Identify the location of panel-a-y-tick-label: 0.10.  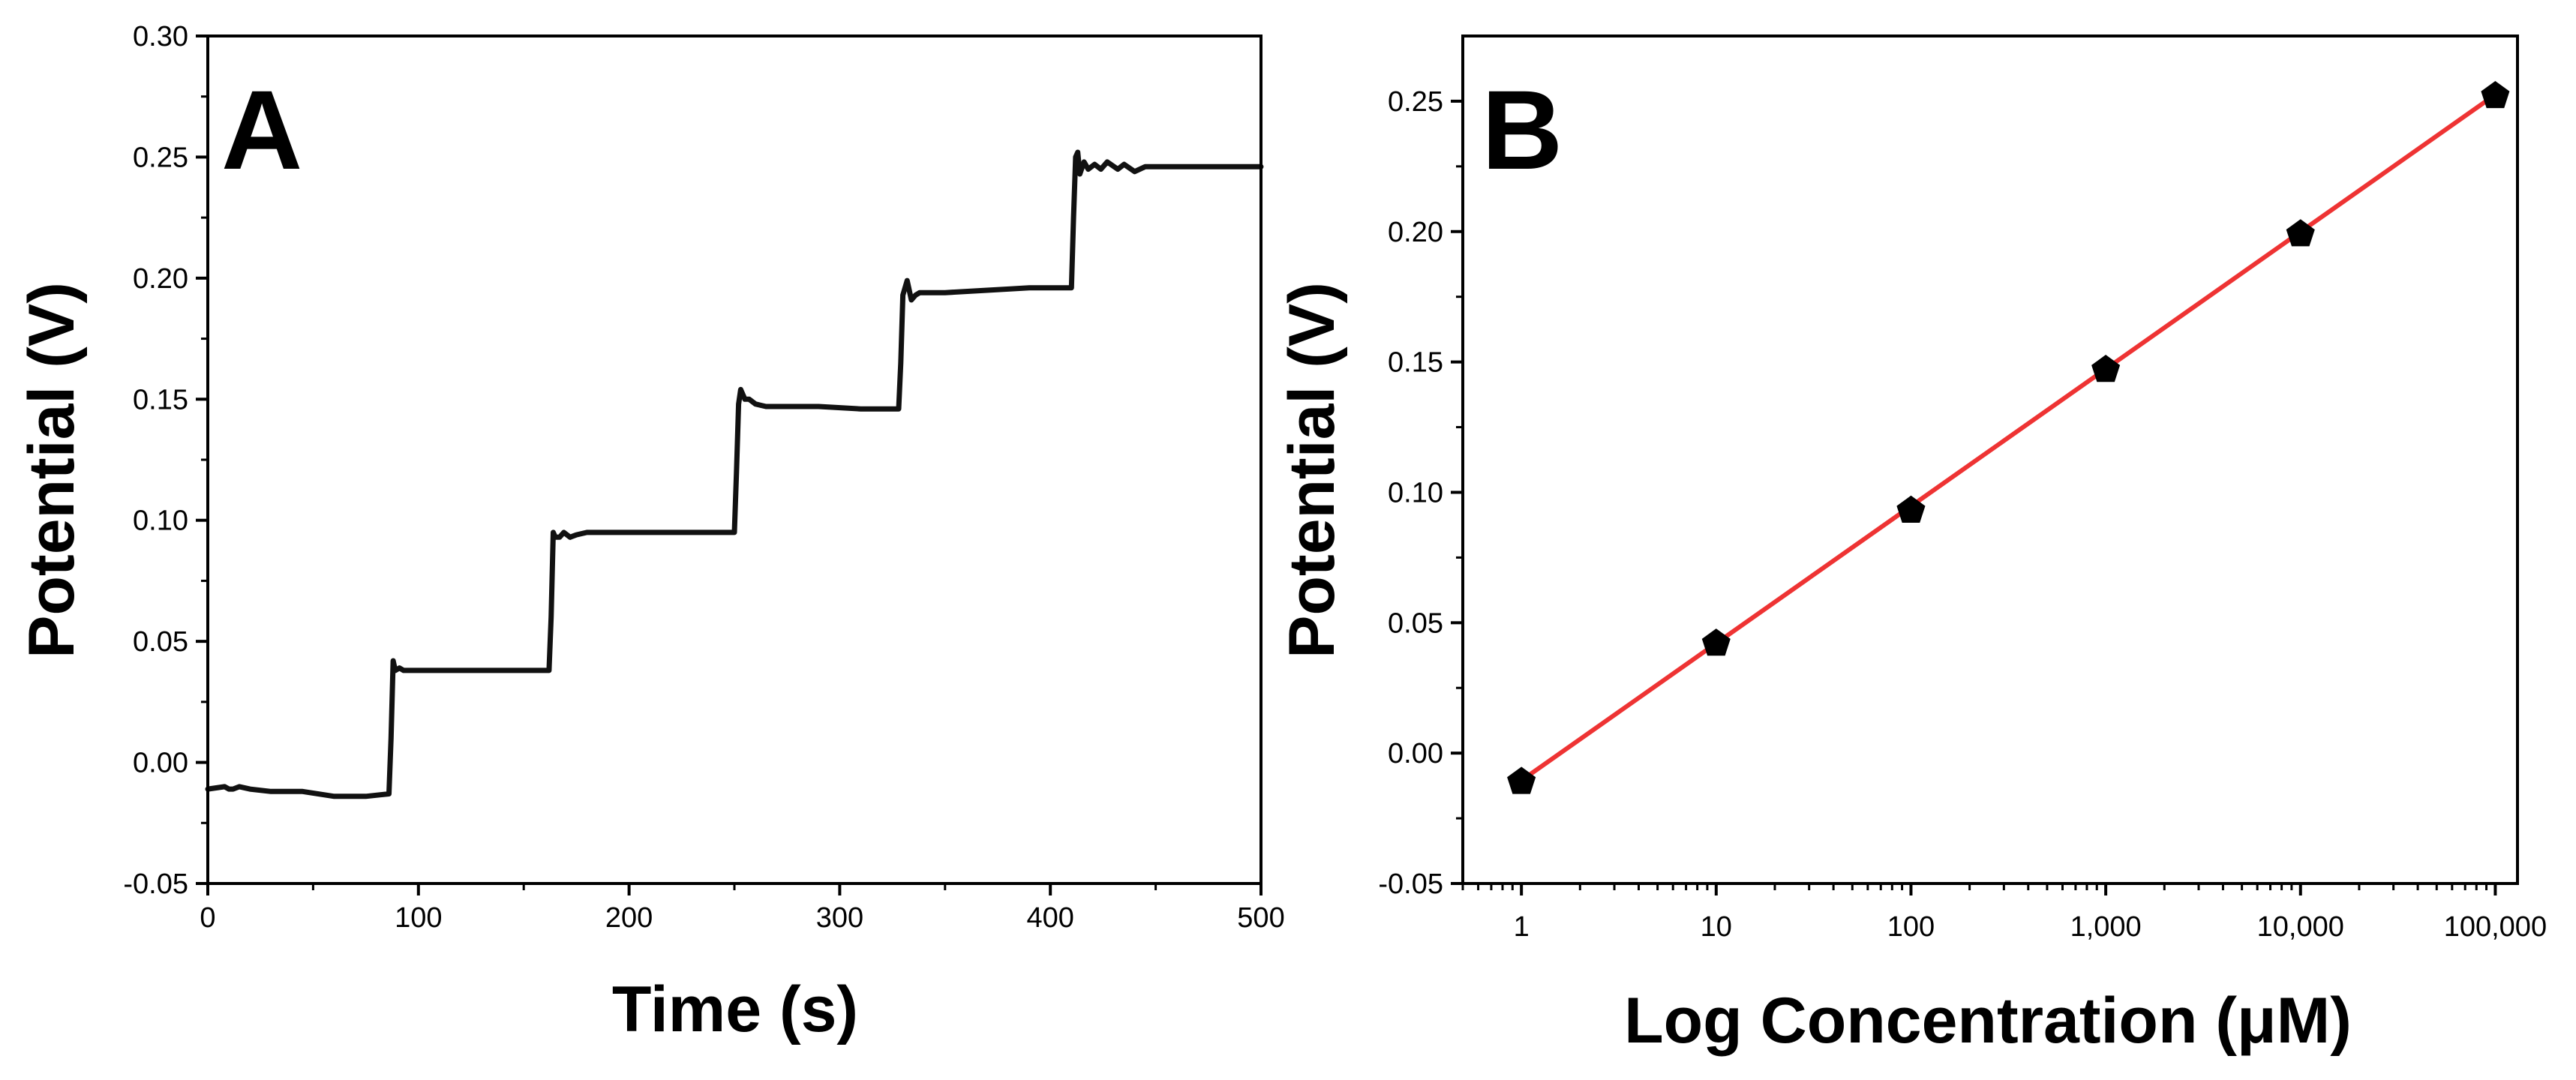
(160, 521).